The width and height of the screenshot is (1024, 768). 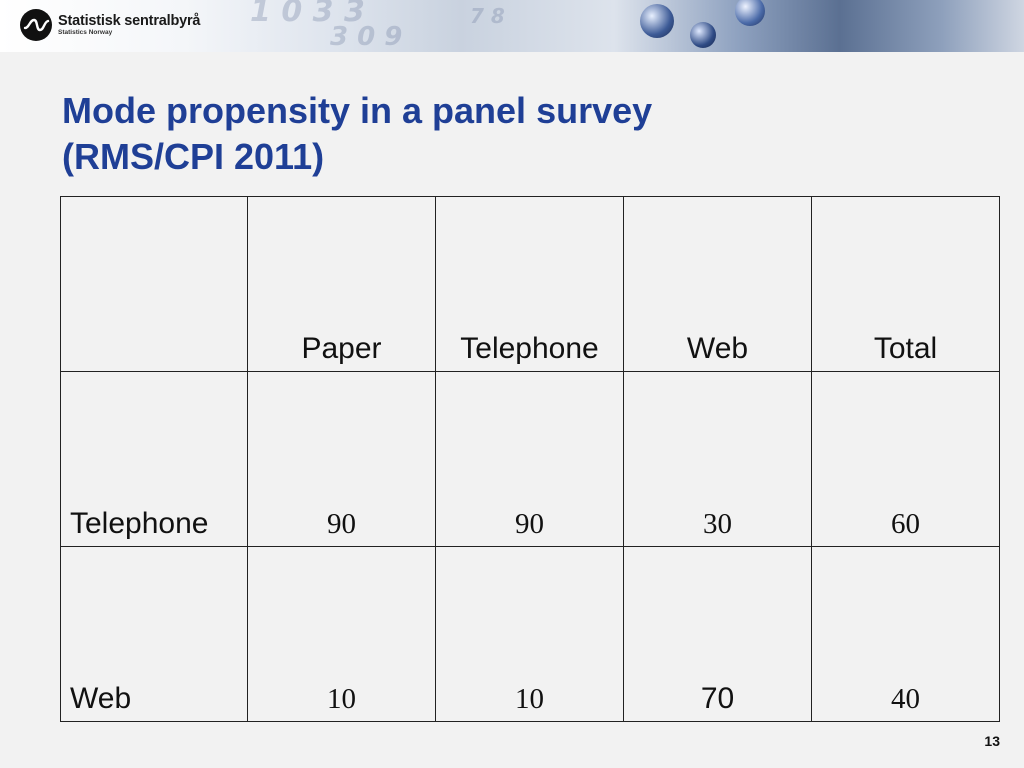 I want to click on title-line-1: Mode propensity in a panel survey, so click(x=357, y=110).